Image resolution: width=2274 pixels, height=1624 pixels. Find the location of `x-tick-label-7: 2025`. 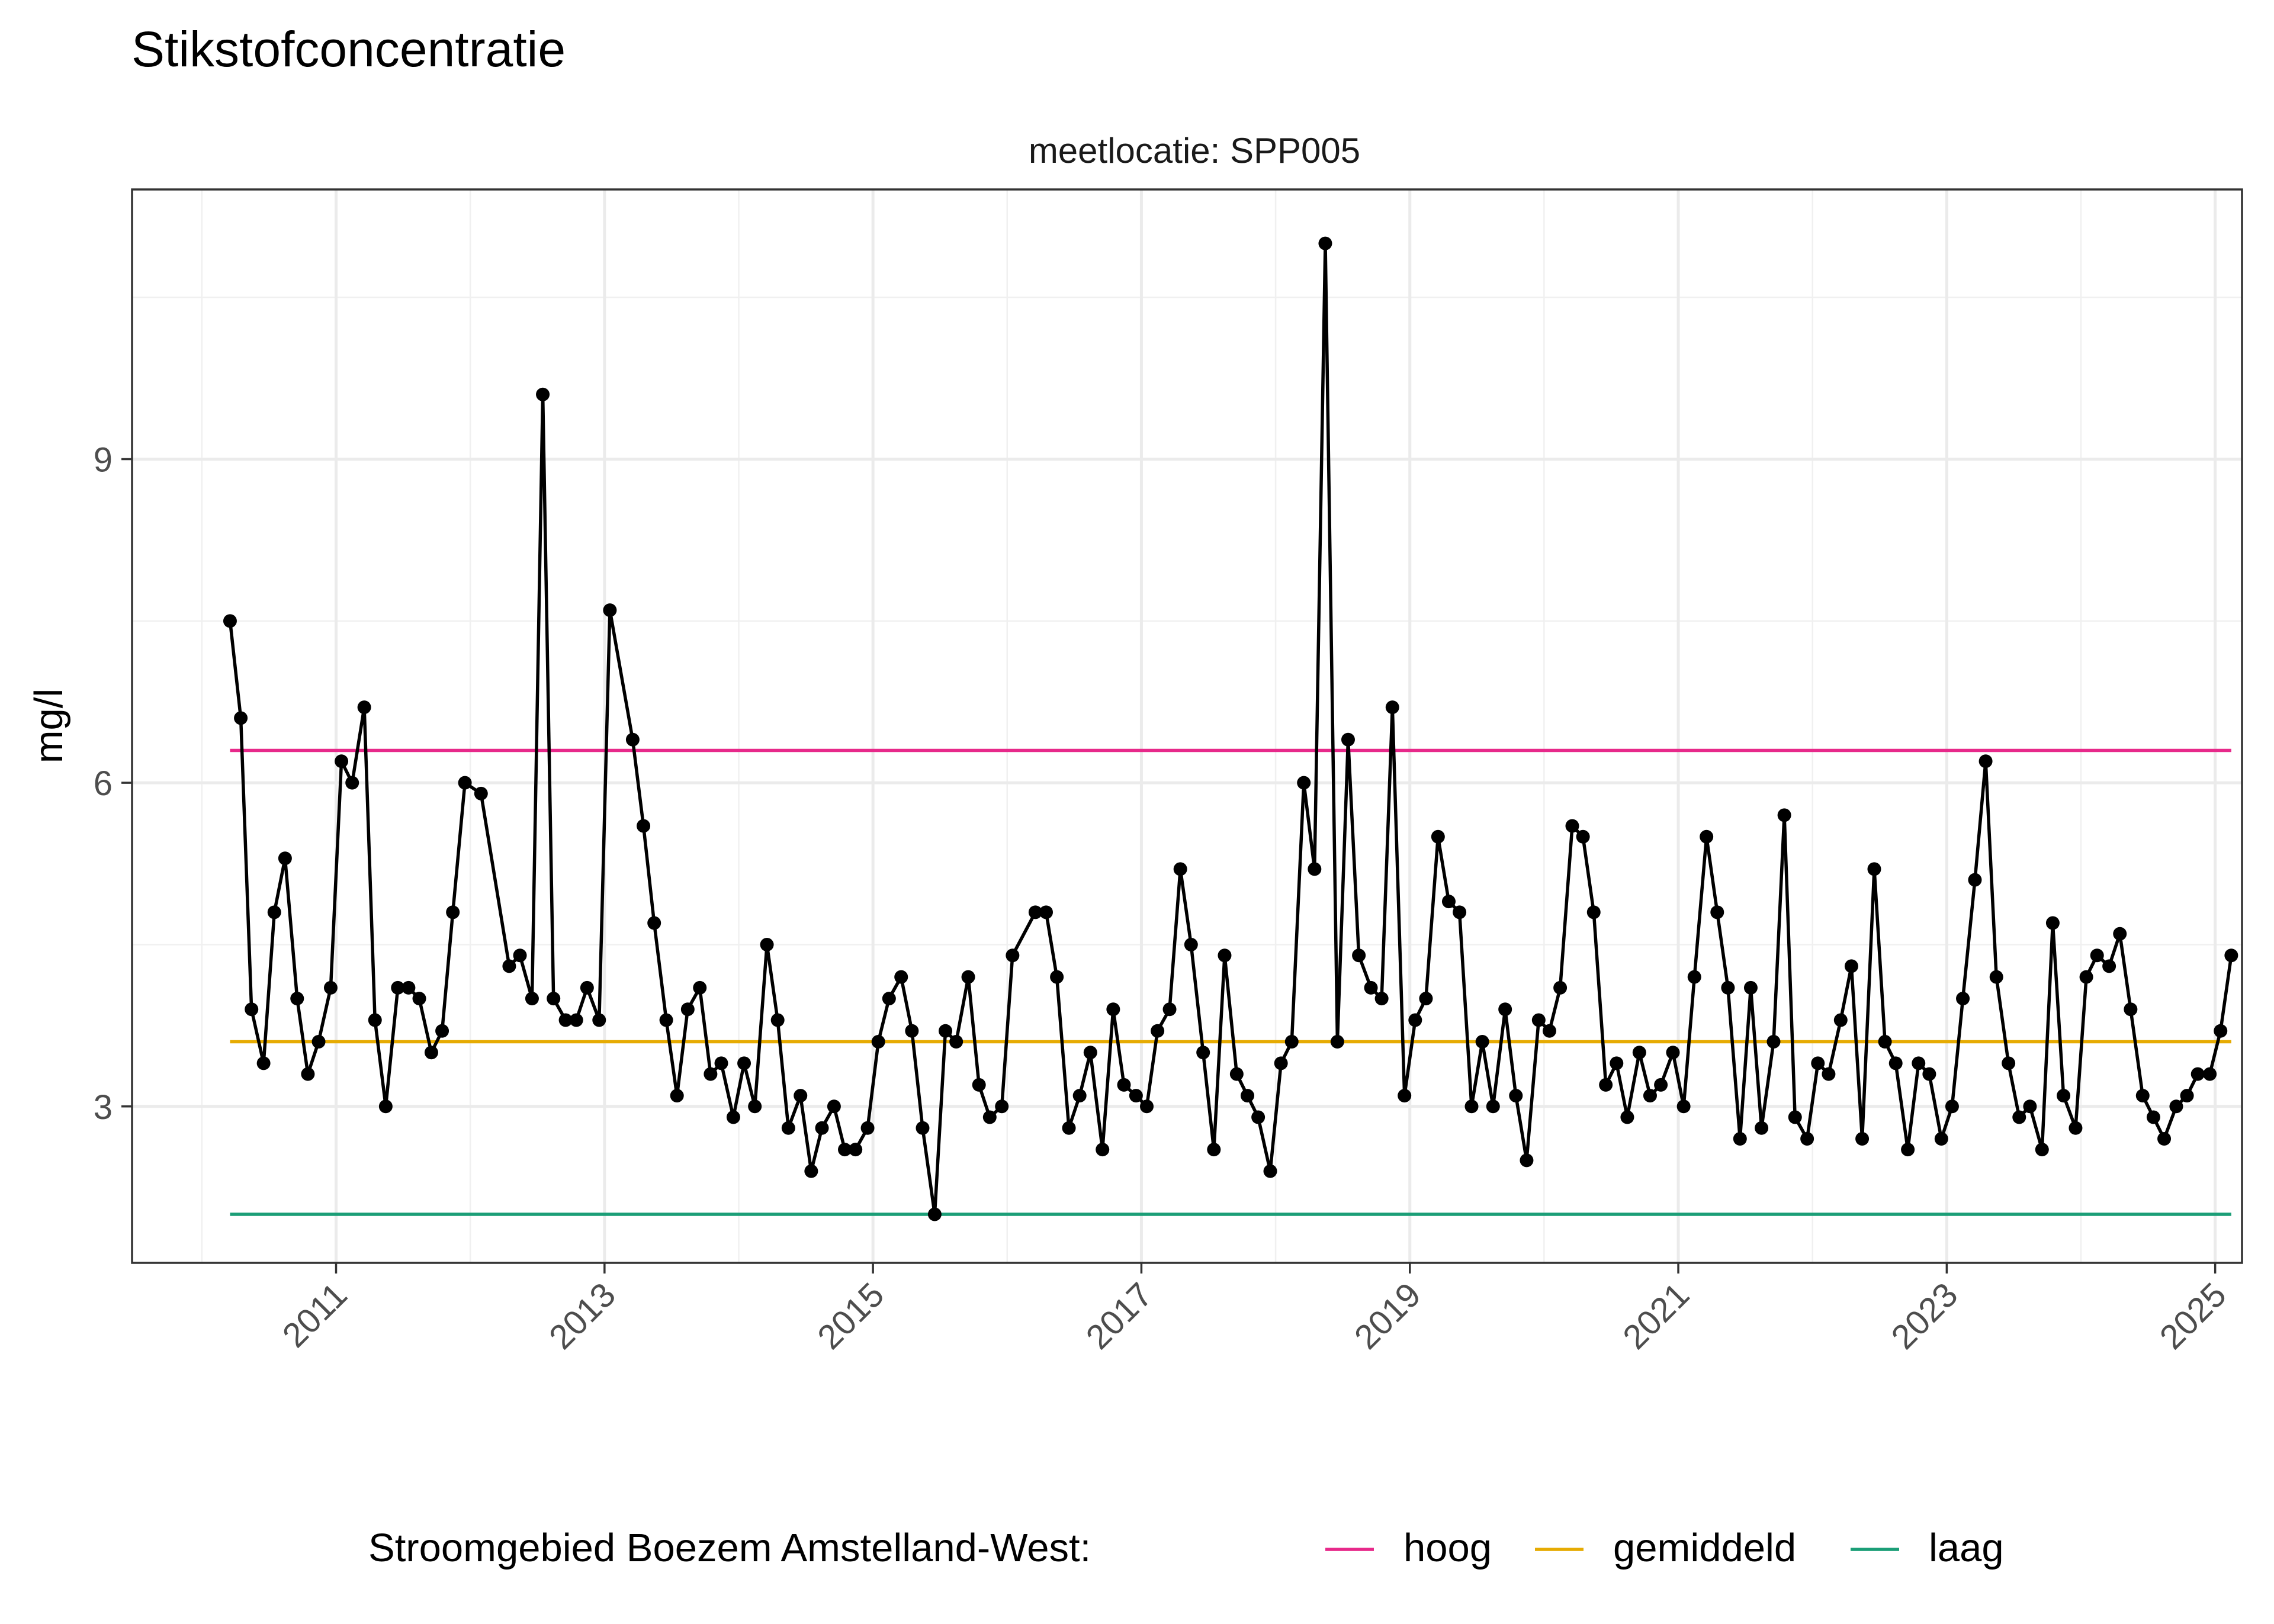

x-tick-label-7: 2025 is located at coordinates (2193, 1315).